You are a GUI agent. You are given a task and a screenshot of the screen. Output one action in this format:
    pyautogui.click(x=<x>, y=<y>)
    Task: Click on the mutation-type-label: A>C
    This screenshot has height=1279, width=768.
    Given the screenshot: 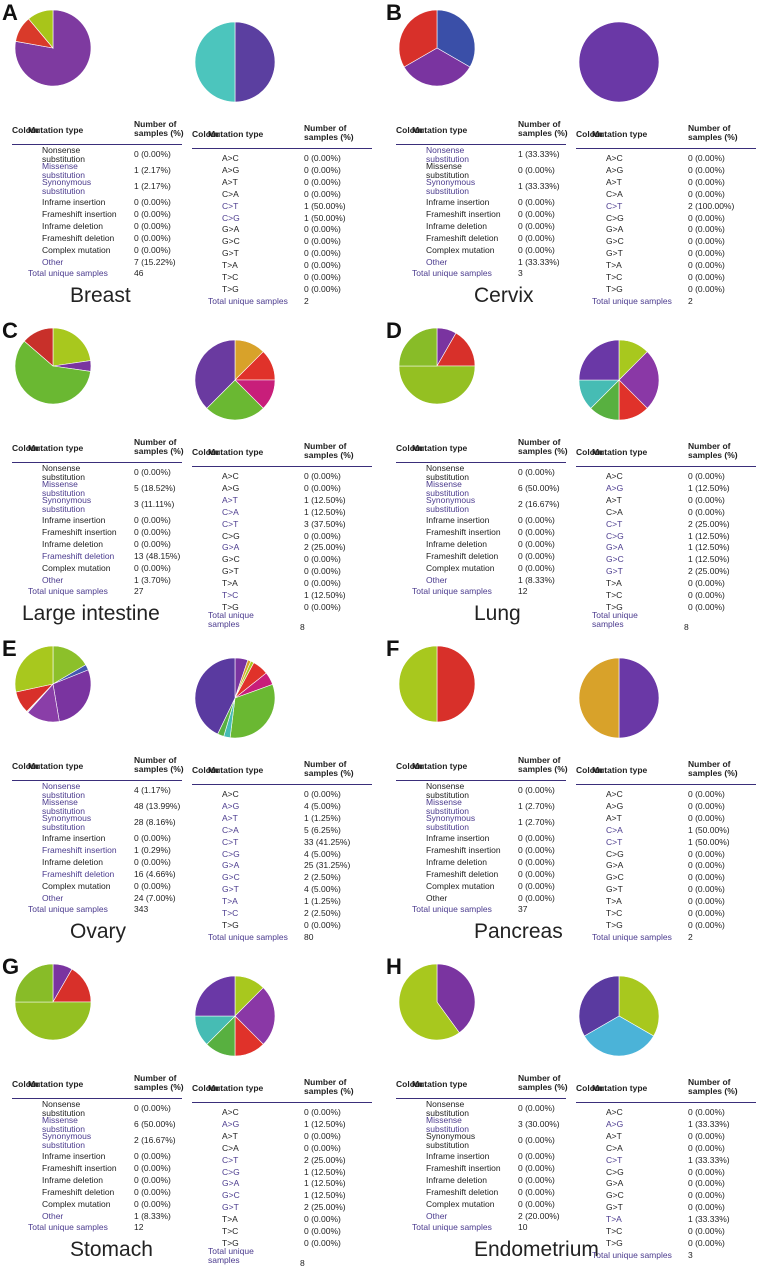 What is the action you would take?
    pyautogui.click(x=230, y=1112)
    